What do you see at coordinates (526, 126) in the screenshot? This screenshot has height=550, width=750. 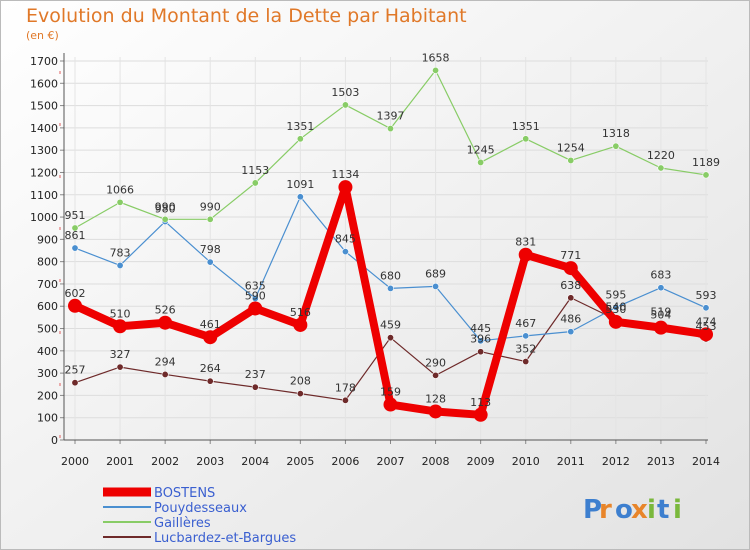 I see `data-label: 1351` at bounding box center [526, 126].